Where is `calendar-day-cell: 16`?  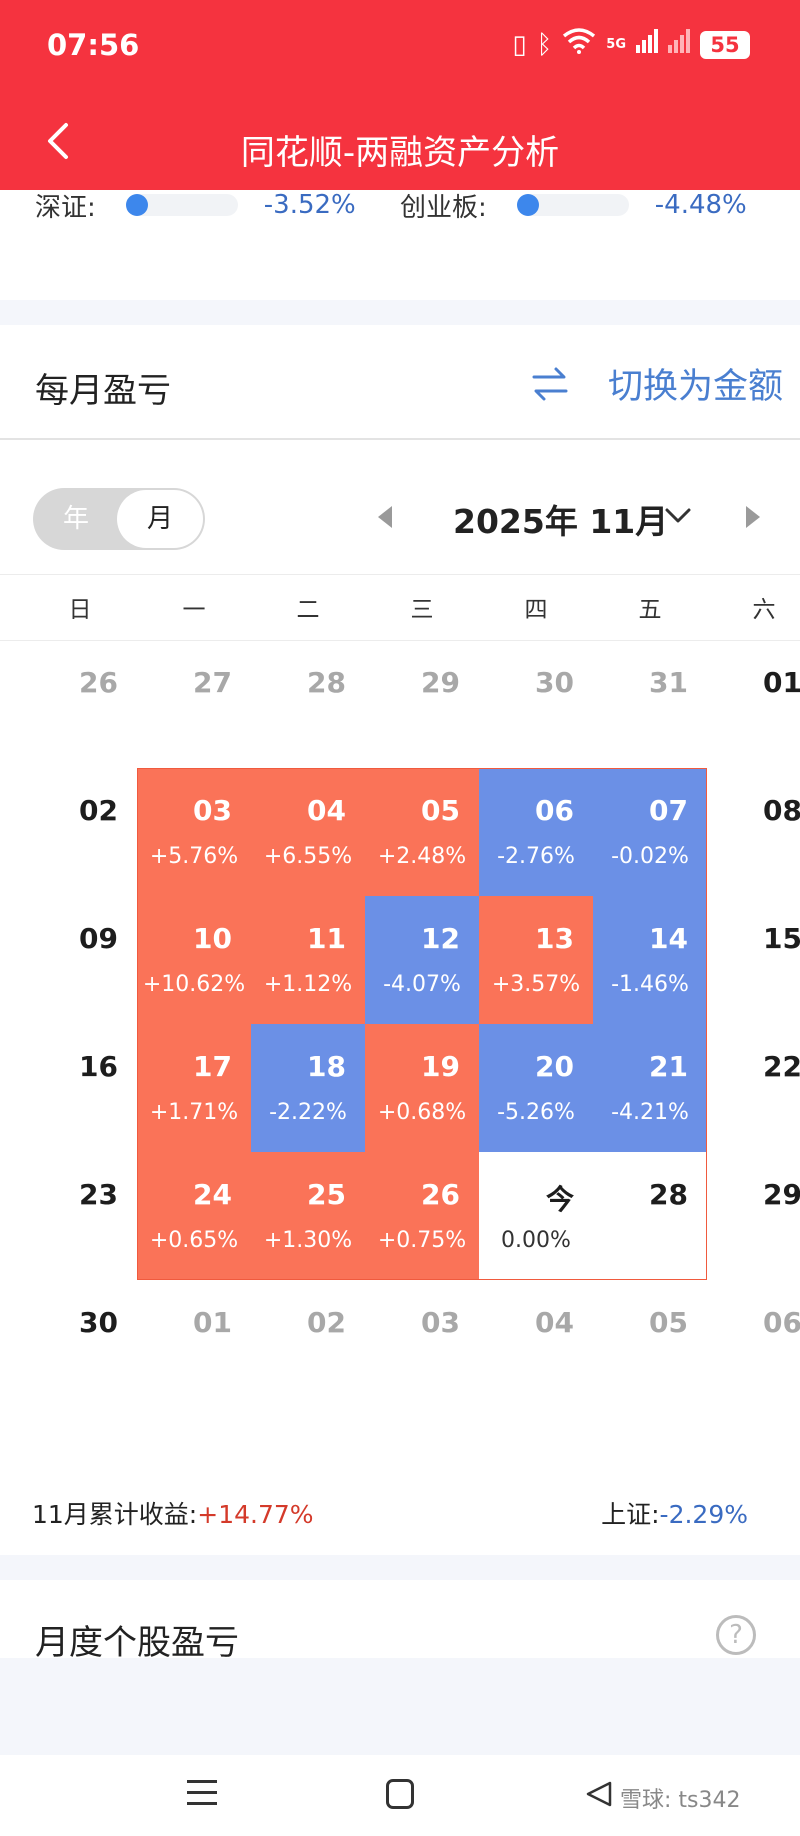 calendar-day-cell: 16 is located at coordinates (80, 1088).